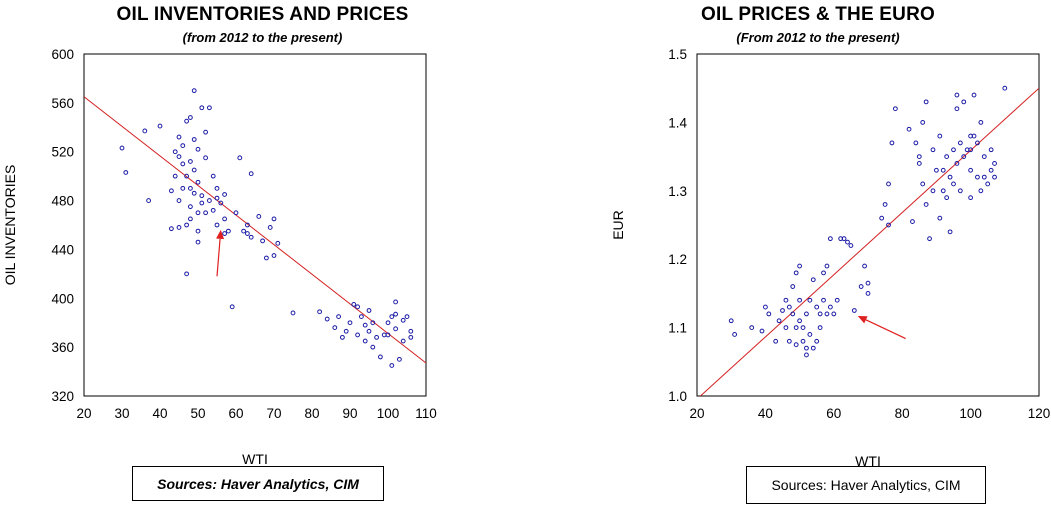 The width and height of the screenshot is (1051, 506). What do you see at coordinates (881, 327) in the screenshot?
I see `right-annotation-arrow` at bounding box center [881, 327].